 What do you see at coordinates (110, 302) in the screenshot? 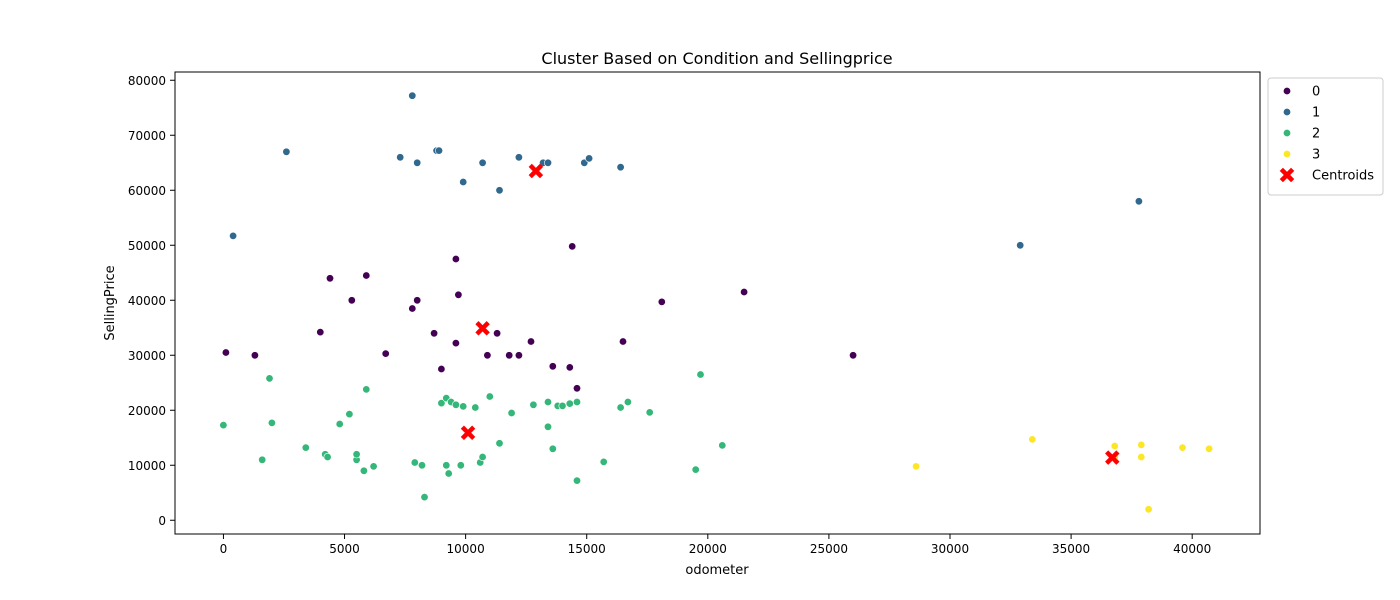
I see `y-axis-label: SellingPrice` at bounding box center [110, 302].